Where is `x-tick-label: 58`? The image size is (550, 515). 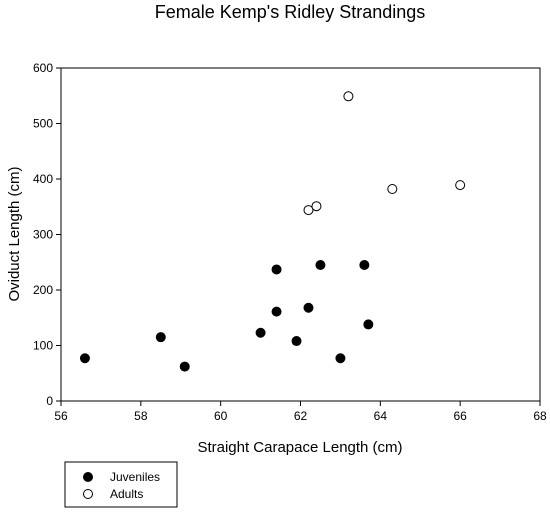
x-tick-label: 58 is located at coordinates (141, 416).